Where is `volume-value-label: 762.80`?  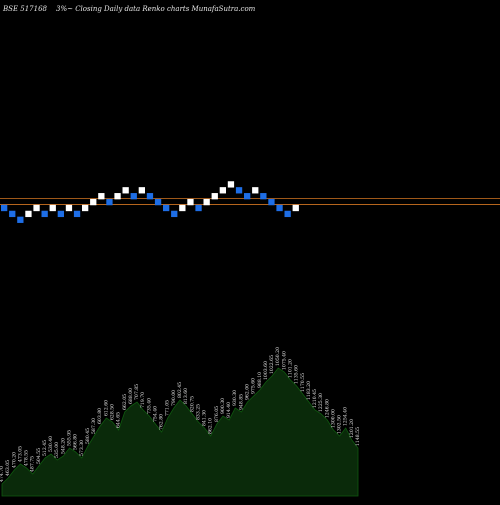 volume-value-label: 762.80 is located at coordinates (162, 422).